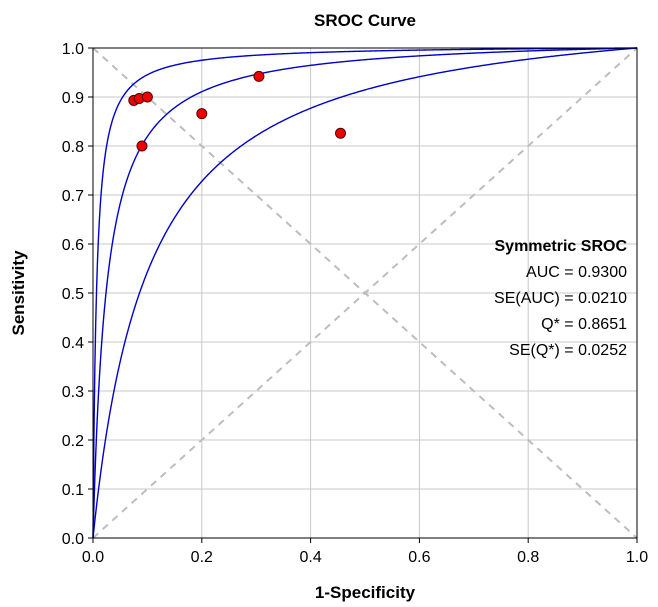 The width and height of the screenshot is (658, 607). Describe the element at coordinates (73, 392) in the screenshot. I see `y-tick-label: 0.3` at that location.